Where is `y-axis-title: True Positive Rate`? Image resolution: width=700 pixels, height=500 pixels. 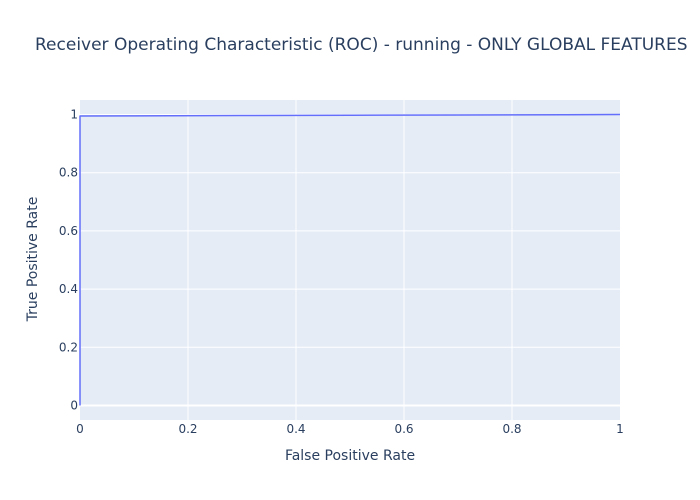 y-axis-title: True Positive Rate is located at coordinates (33, 260).